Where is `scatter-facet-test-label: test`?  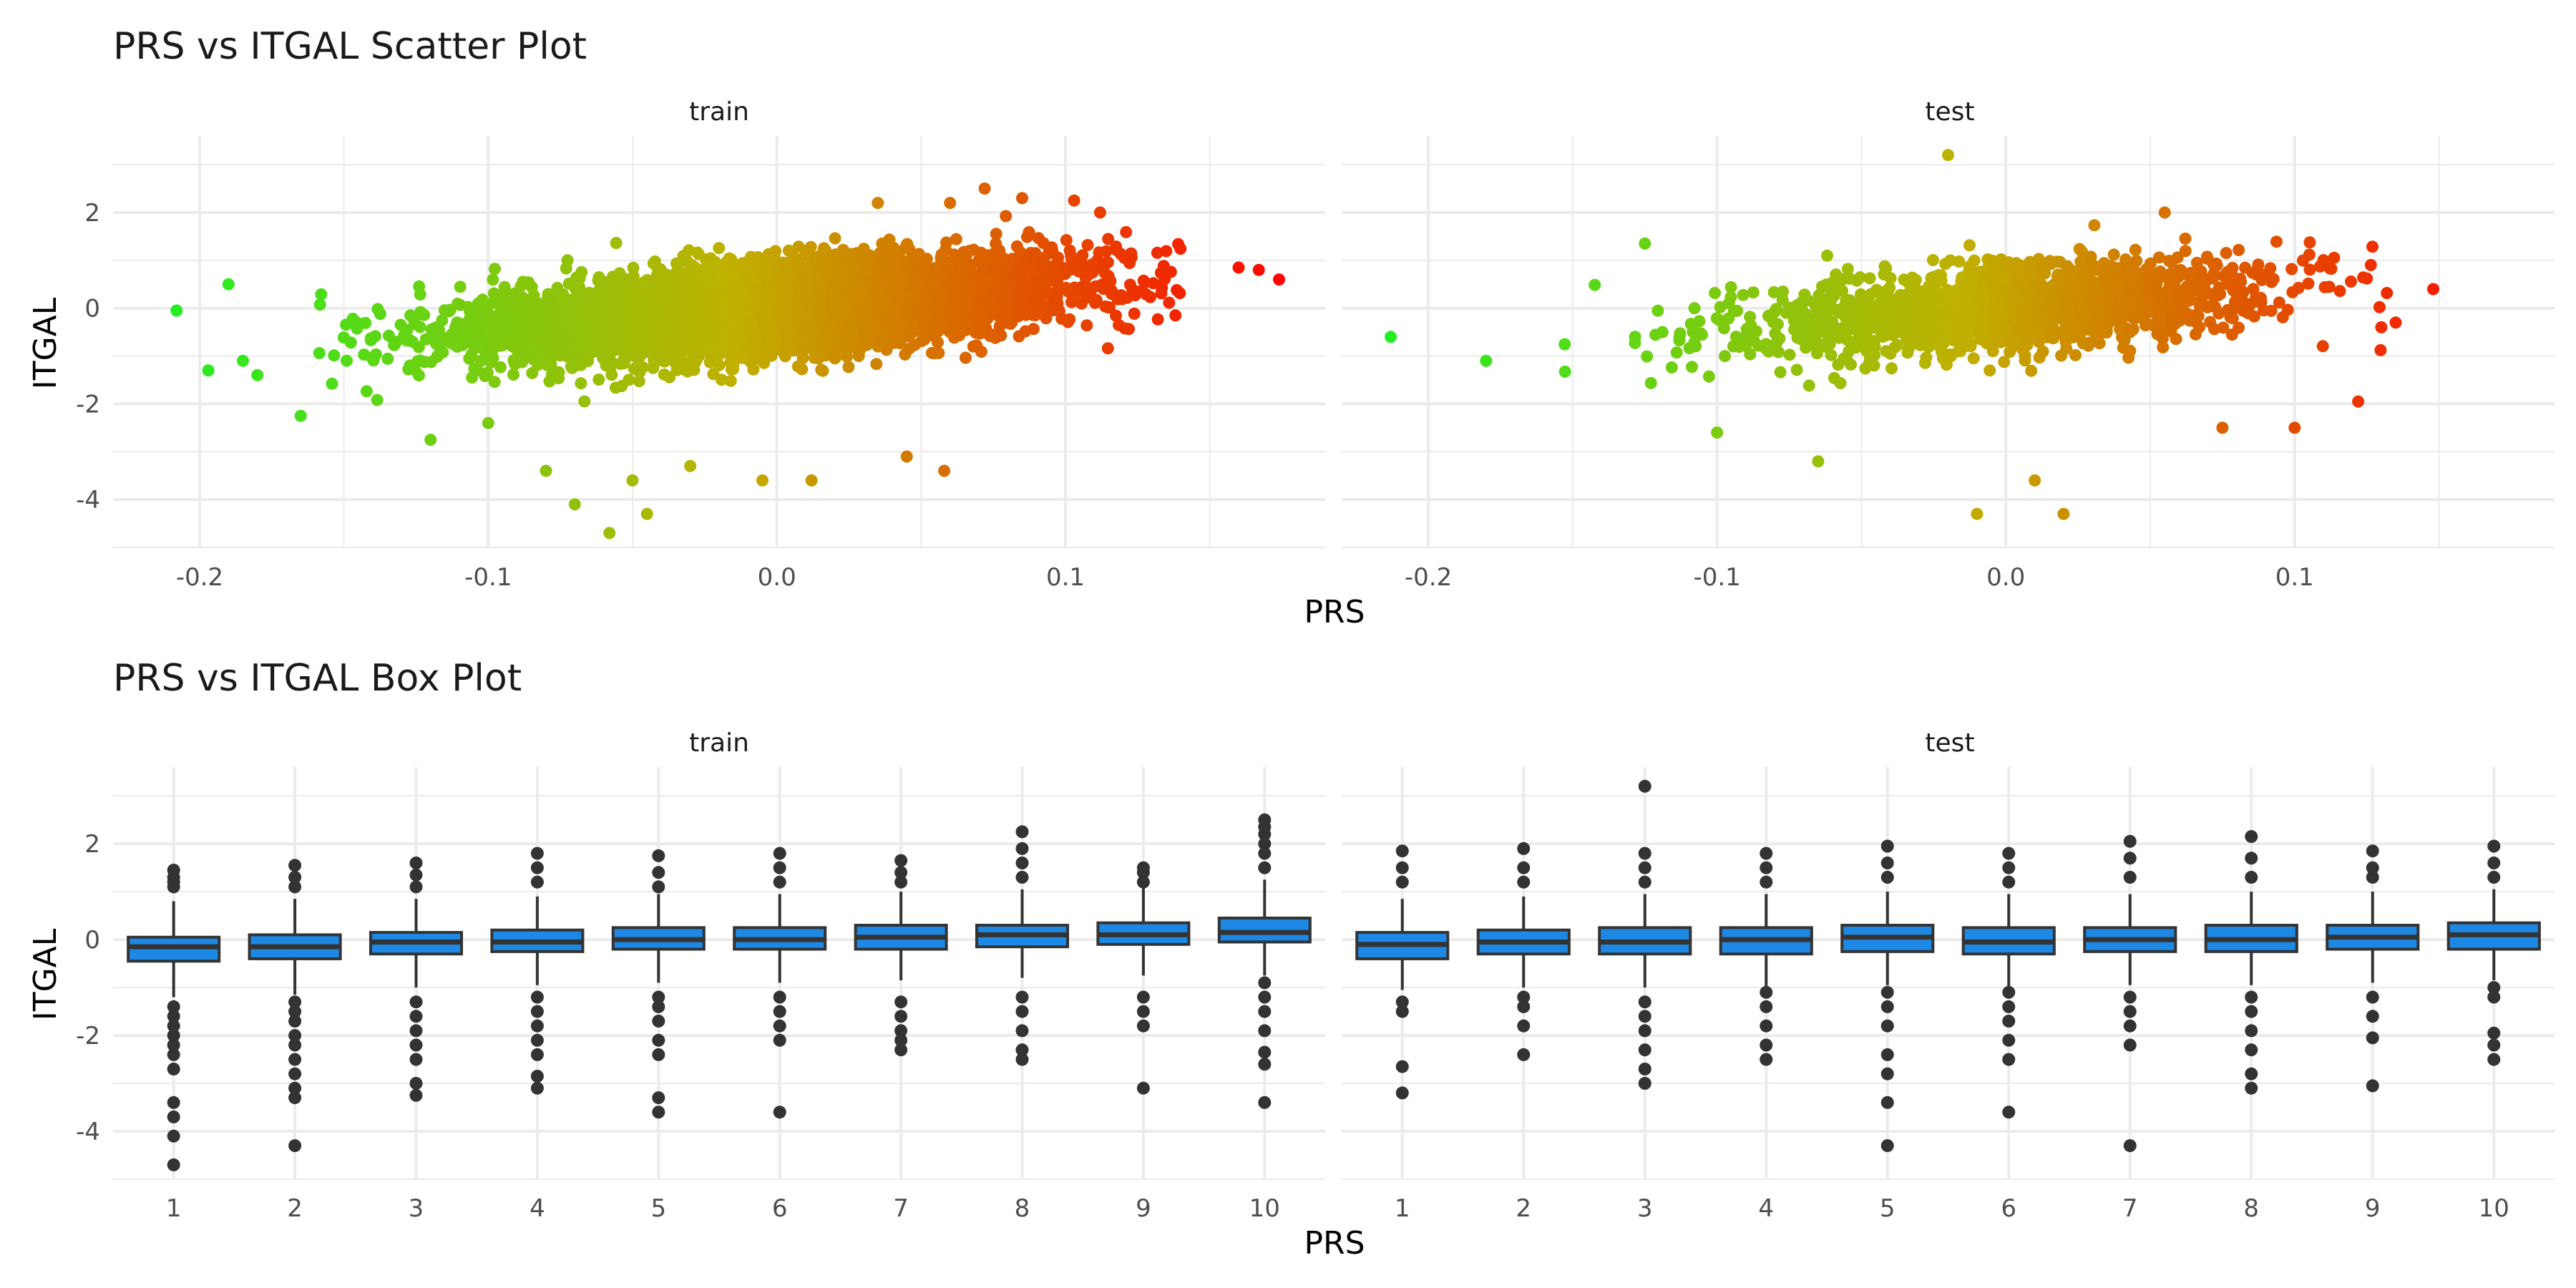
scatter-facet-test-label: test is located at coordinates (1949, 112).